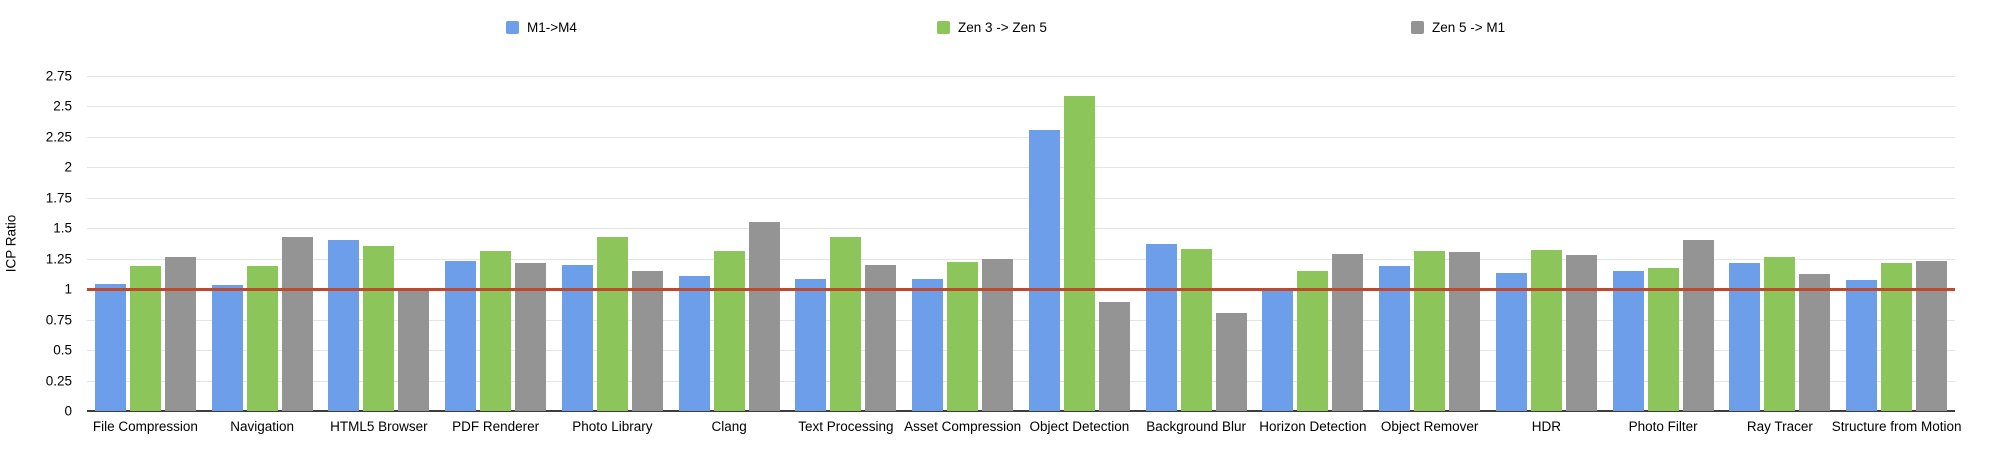  Describe the element at coordinates (62, 106) in the screenshot. I see `y-tick-label: 2.5` at that location.